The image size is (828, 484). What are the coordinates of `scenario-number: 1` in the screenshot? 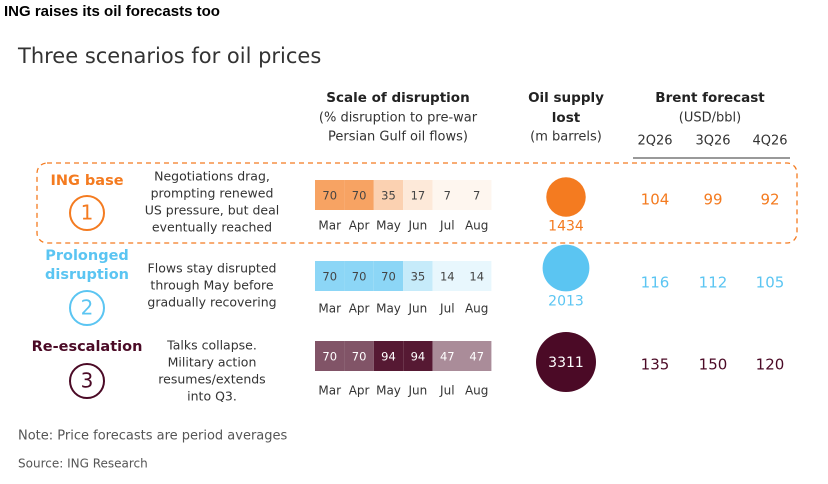 It's located at (87, 213).